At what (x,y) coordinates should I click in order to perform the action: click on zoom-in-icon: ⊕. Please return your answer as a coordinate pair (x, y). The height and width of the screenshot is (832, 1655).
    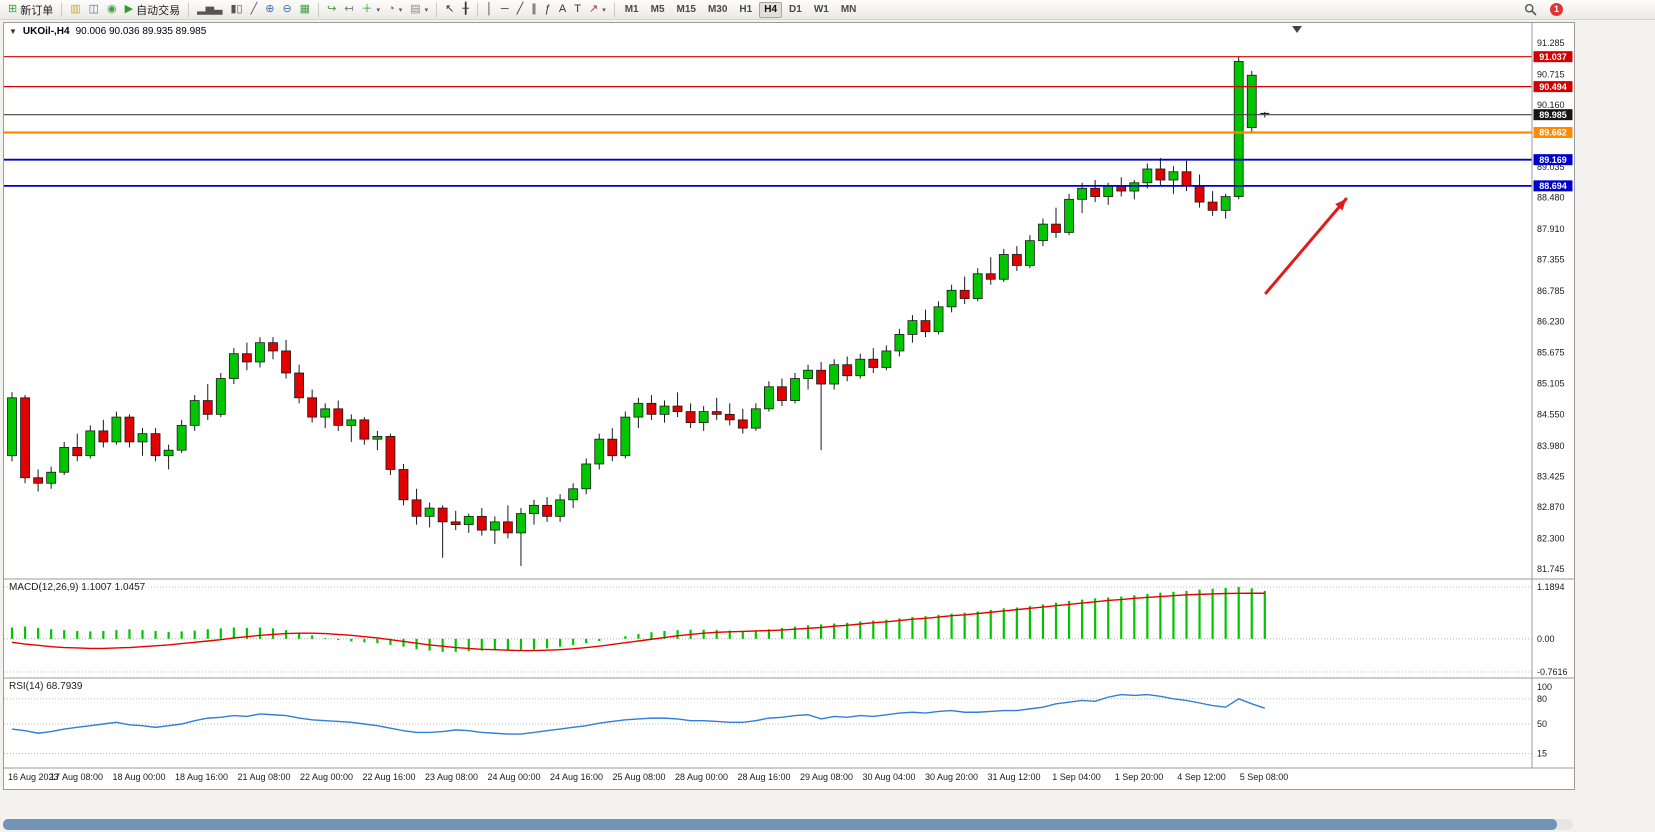
    Looking at the image, I should click on (270, 9).